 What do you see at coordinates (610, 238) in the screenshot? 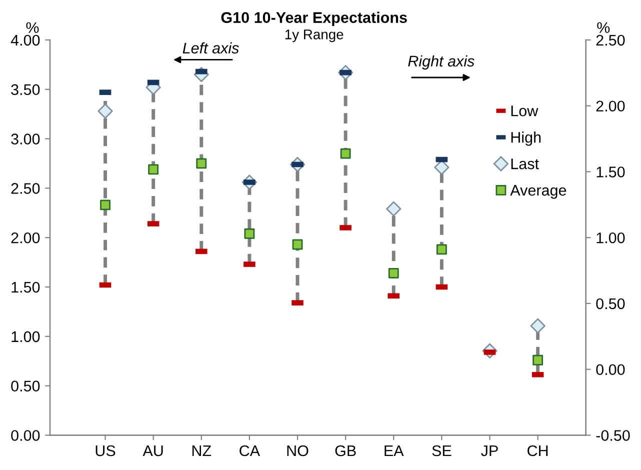
I see `y2-tick-label: 1.00` at bounding box center [610, 238].